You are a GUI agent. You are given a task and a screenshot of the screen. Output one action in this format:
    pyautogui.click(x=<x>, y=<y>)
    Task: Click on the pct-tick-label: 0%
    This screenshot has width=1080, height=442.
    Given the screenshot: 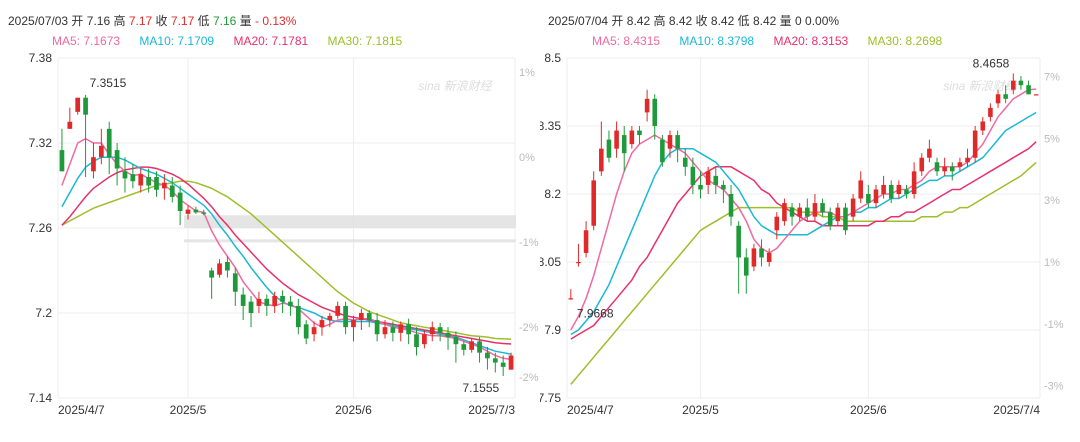 What is the action you would take?
    pyautogui.click(x=527, y=158)
    